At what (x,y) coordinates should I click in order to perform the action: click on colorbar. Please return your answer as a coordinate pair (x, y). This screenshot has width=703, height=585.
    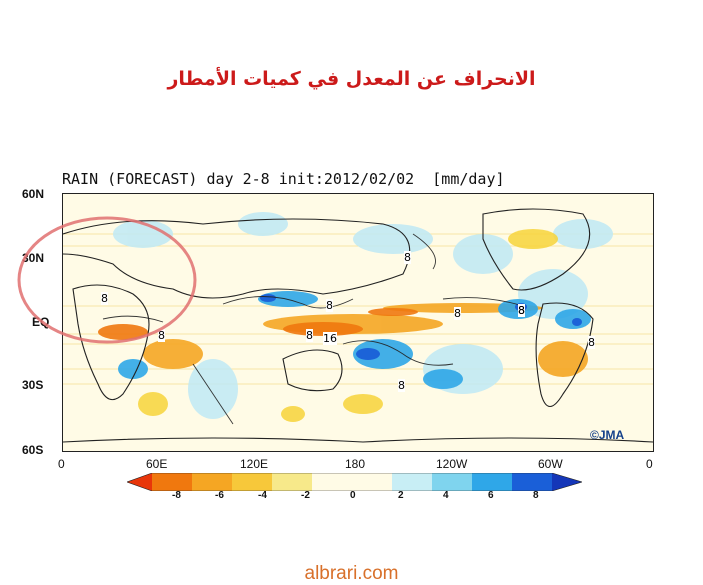
    Looking at the image, I should click on (354, 482).